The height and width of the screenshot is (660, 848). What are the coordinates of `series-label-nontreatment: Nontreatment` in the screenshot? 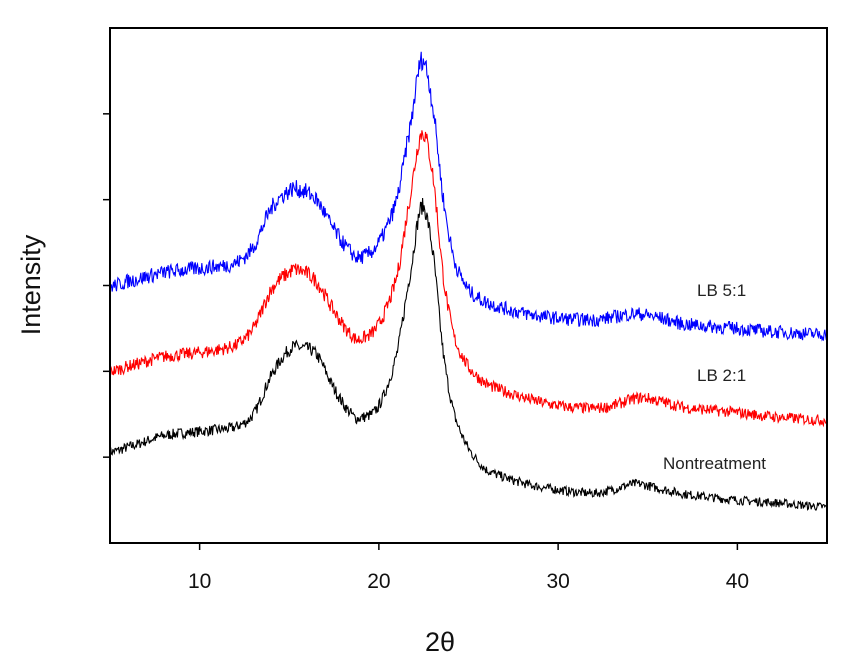 It's located at (714, 463).